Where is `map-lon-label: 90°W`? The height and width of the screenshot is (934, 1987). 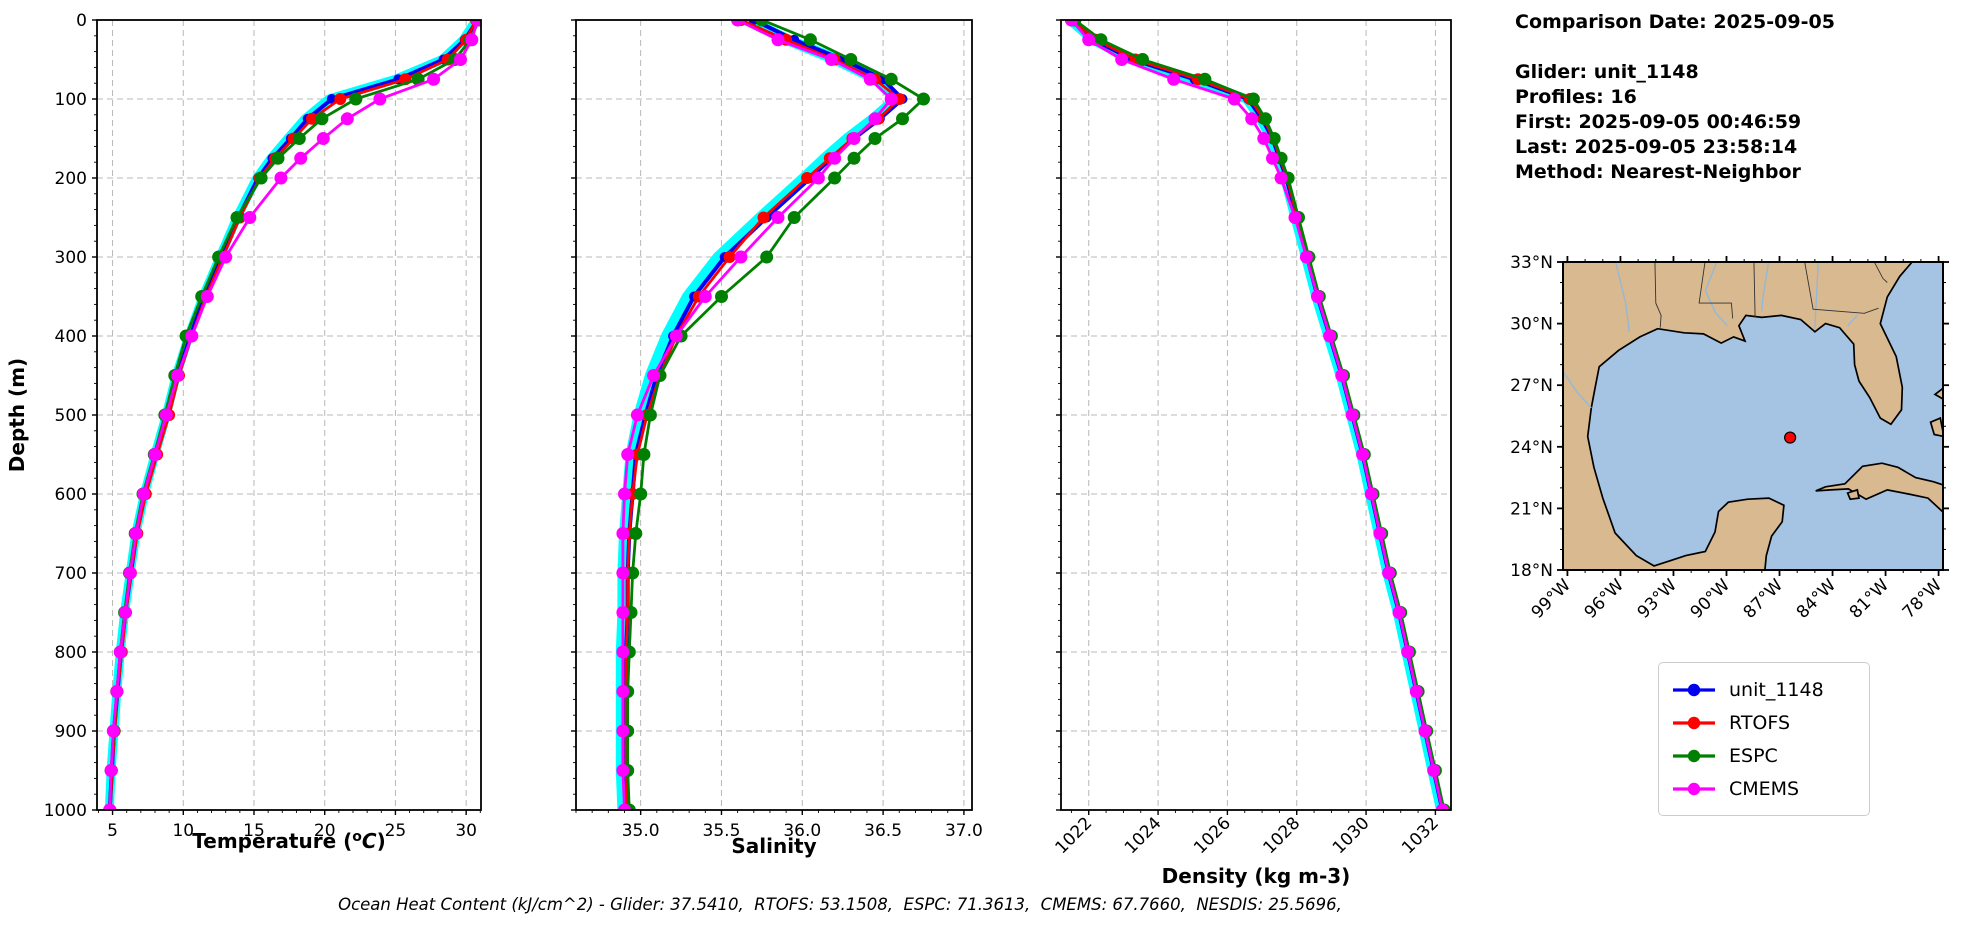 map-lon-label: 90°W is located at coordinates (1710, 598).